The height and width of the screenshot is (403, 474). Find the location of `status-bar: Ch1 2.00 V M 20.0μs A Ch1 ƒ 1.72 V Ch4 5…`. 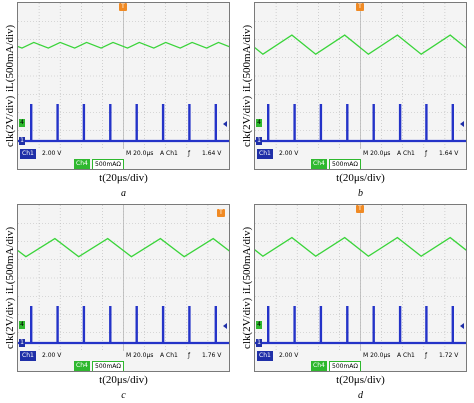

status-bar: Ch1 2.00 V M 20.0μs A Ch1 ƒ 1.72 V Ch4 5… is located at coordinates (360, 361).